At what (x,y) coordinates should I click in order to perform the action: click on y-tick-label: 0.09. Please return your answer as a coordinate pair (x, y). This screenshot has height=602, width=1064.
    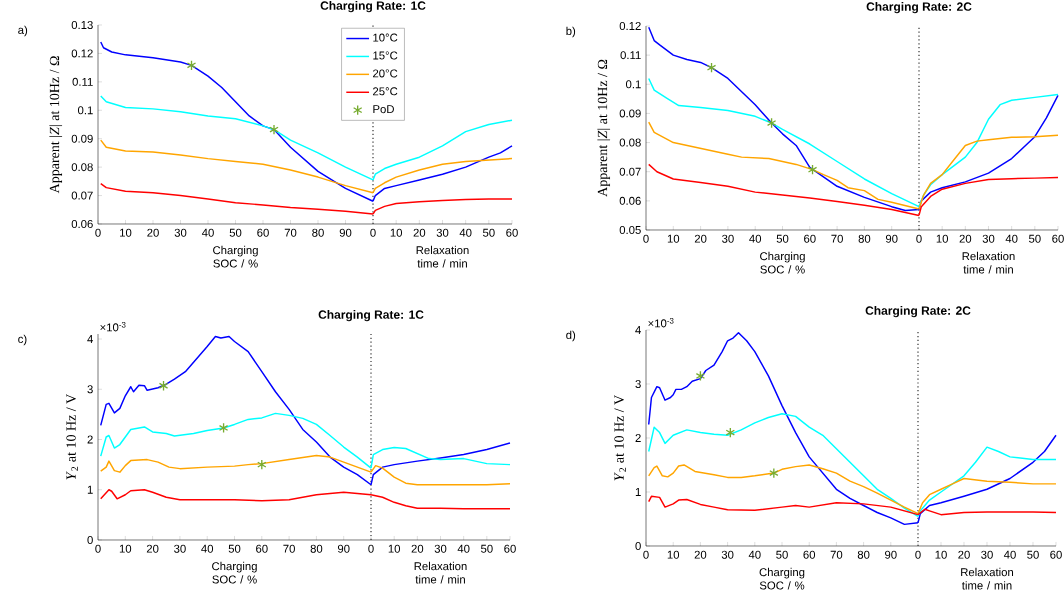
    Looking at the image, I should click on (630, 113).